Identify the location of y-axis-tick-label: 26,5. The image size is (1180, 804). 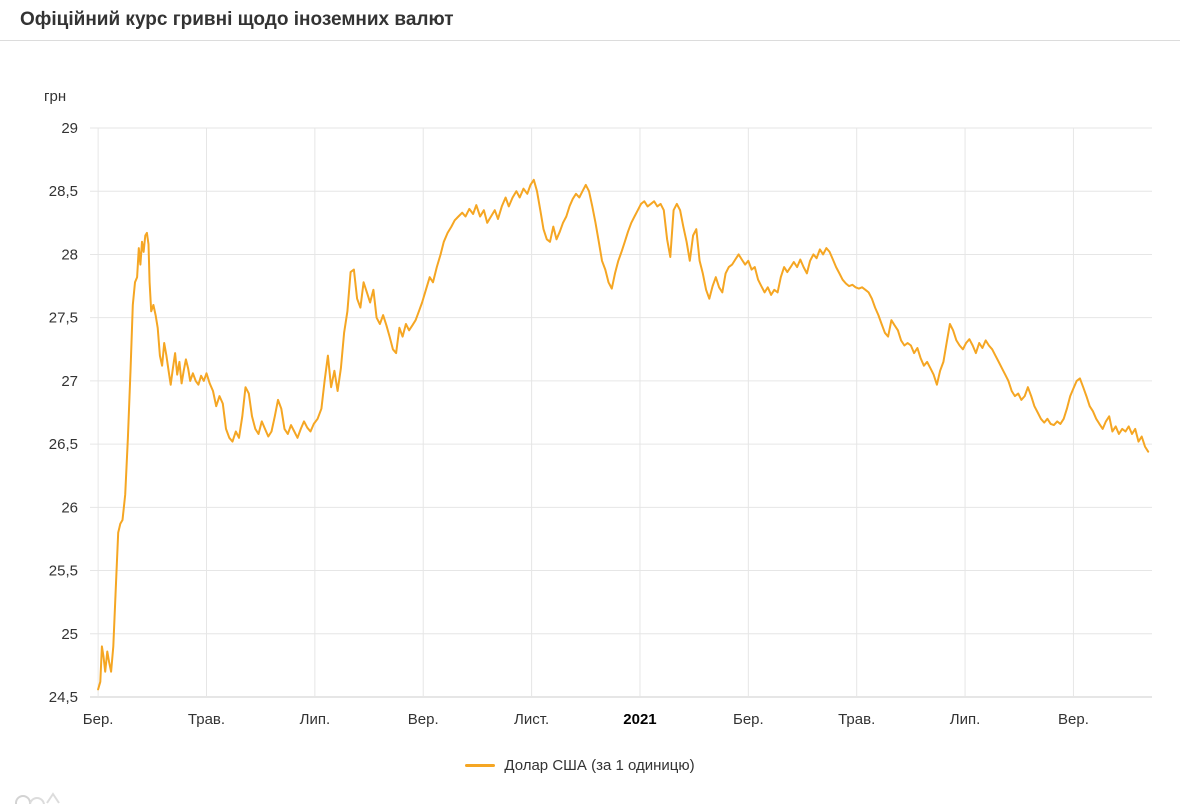
(63, 444).